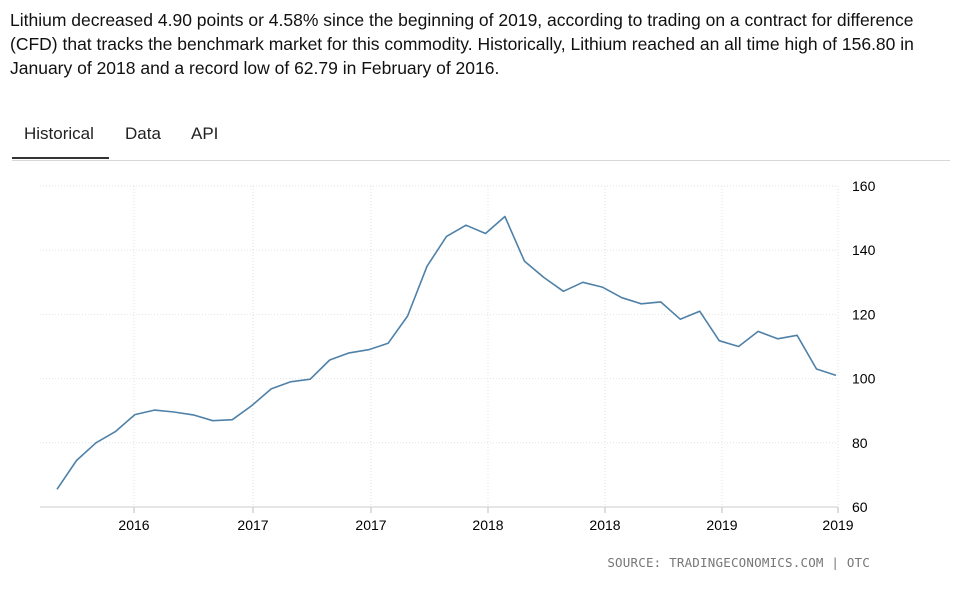 The height and width of the screenshot is (589, 960). What do you see at coordinates (864, 314) in the screenshot?
I see `y-tick-label: 120` at bounding box center [864, 314].